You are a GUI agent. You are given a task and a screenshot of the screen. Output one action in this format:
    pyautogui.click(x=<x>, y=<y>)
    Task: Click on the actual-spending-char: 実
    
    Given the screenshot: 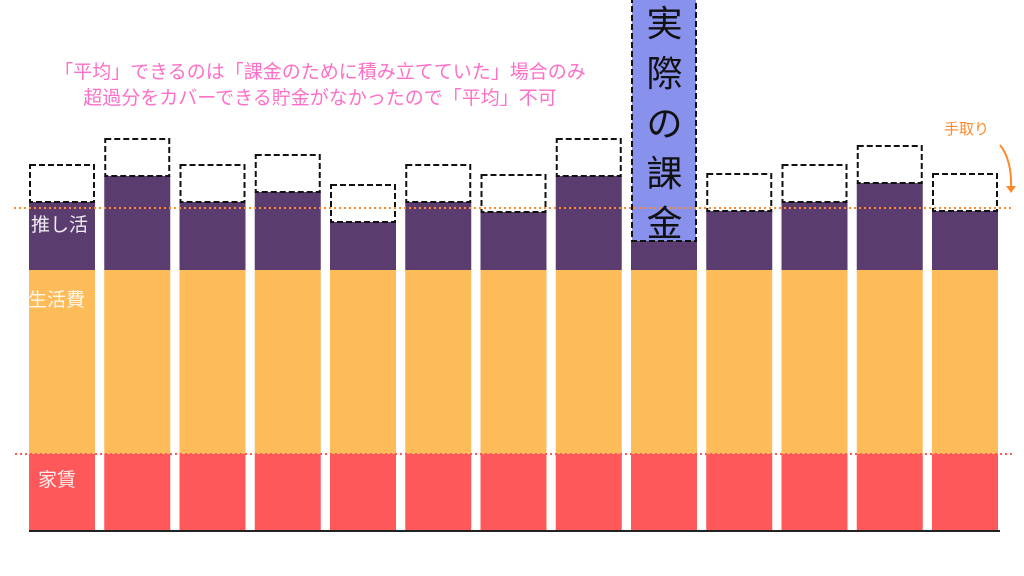 What is the action you would take?
    pyautogui.click(x=664, y=24)
    